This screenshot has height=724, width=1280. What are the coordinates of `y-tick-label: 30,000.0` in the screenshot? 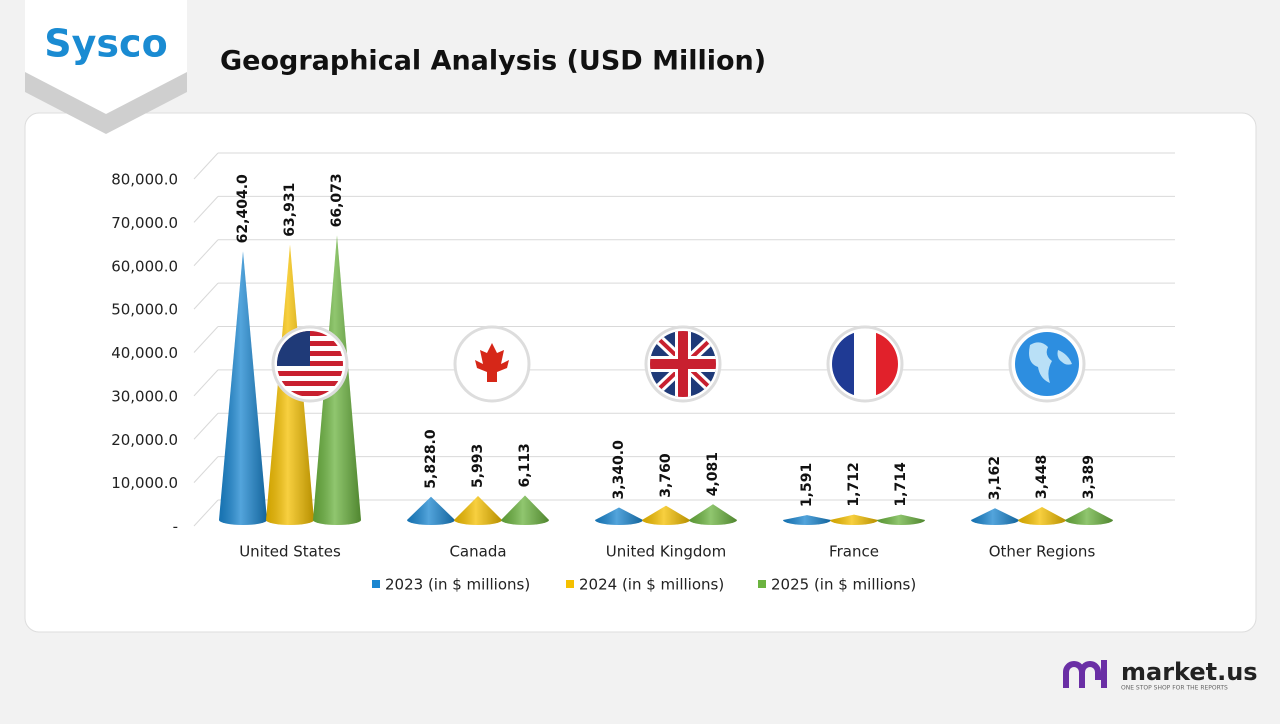 It's located at (144, 396).